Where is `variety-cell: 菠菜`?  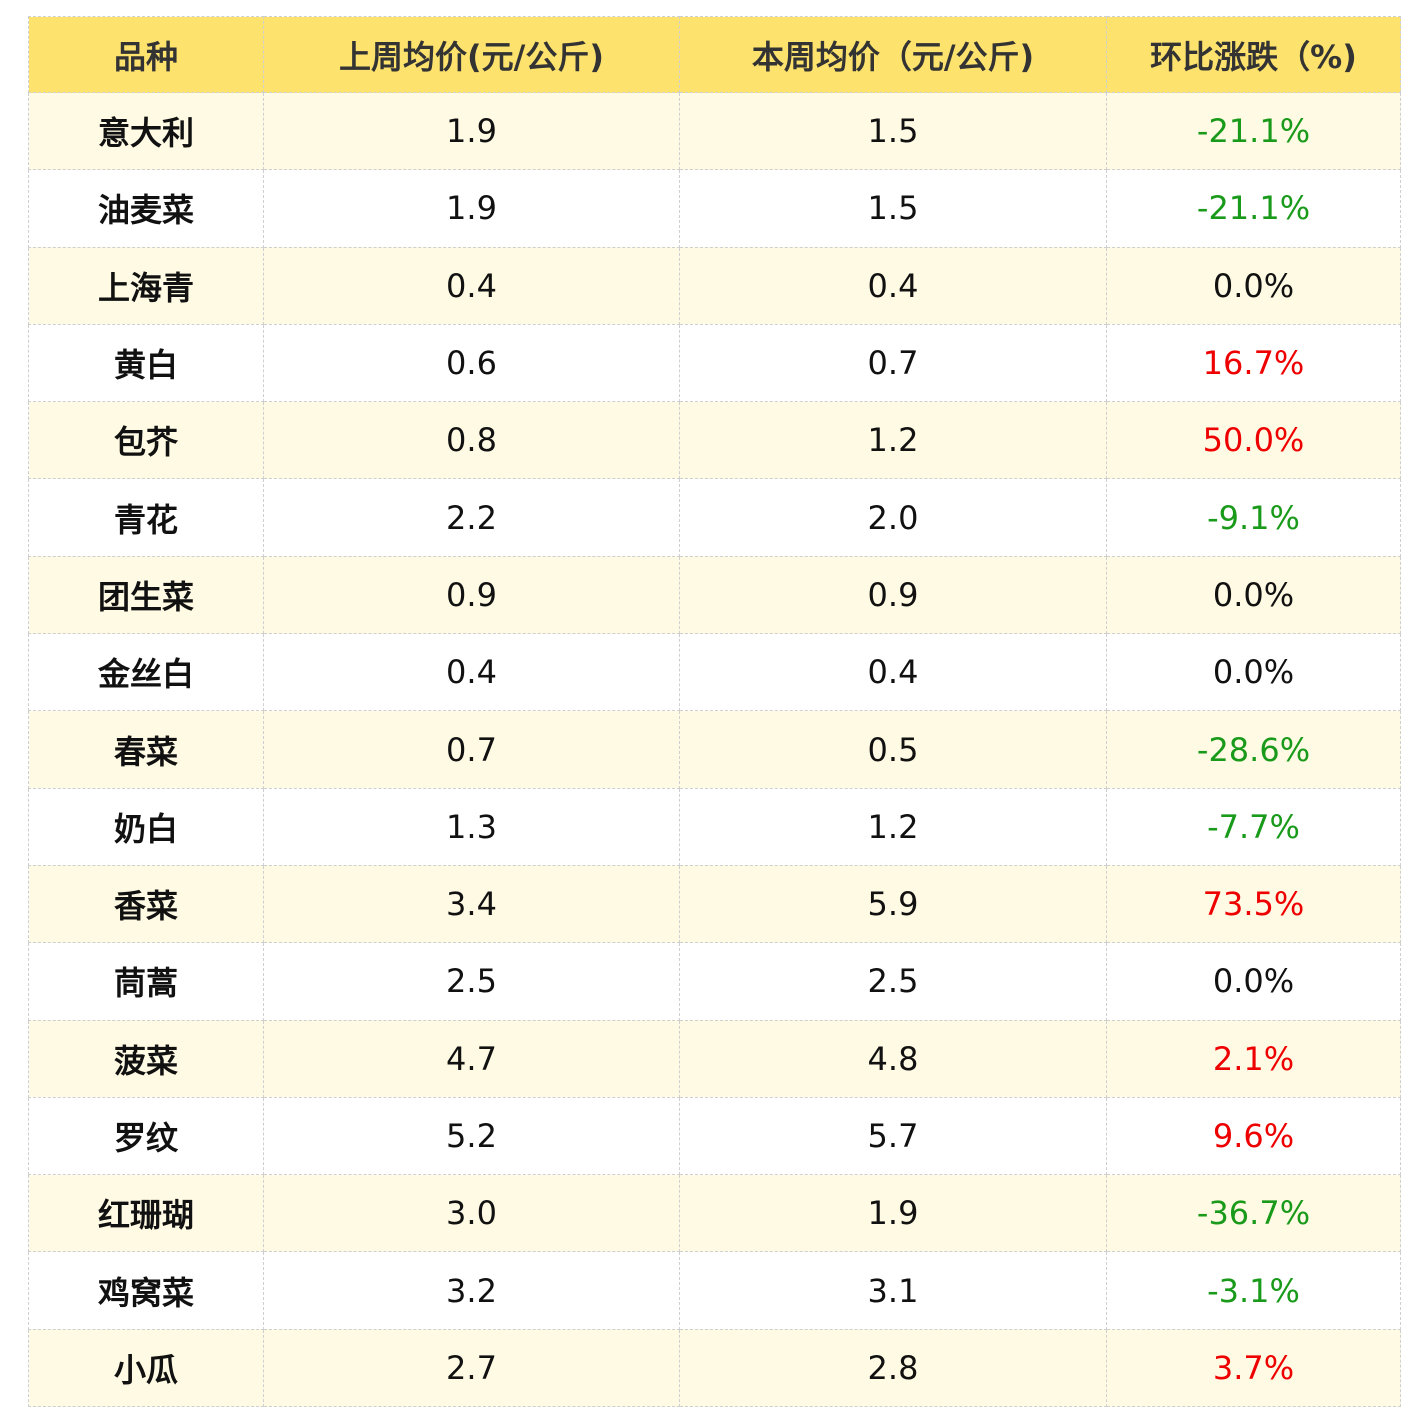 variety-cell: 菠菜 is located at coordinates (146, 1058).